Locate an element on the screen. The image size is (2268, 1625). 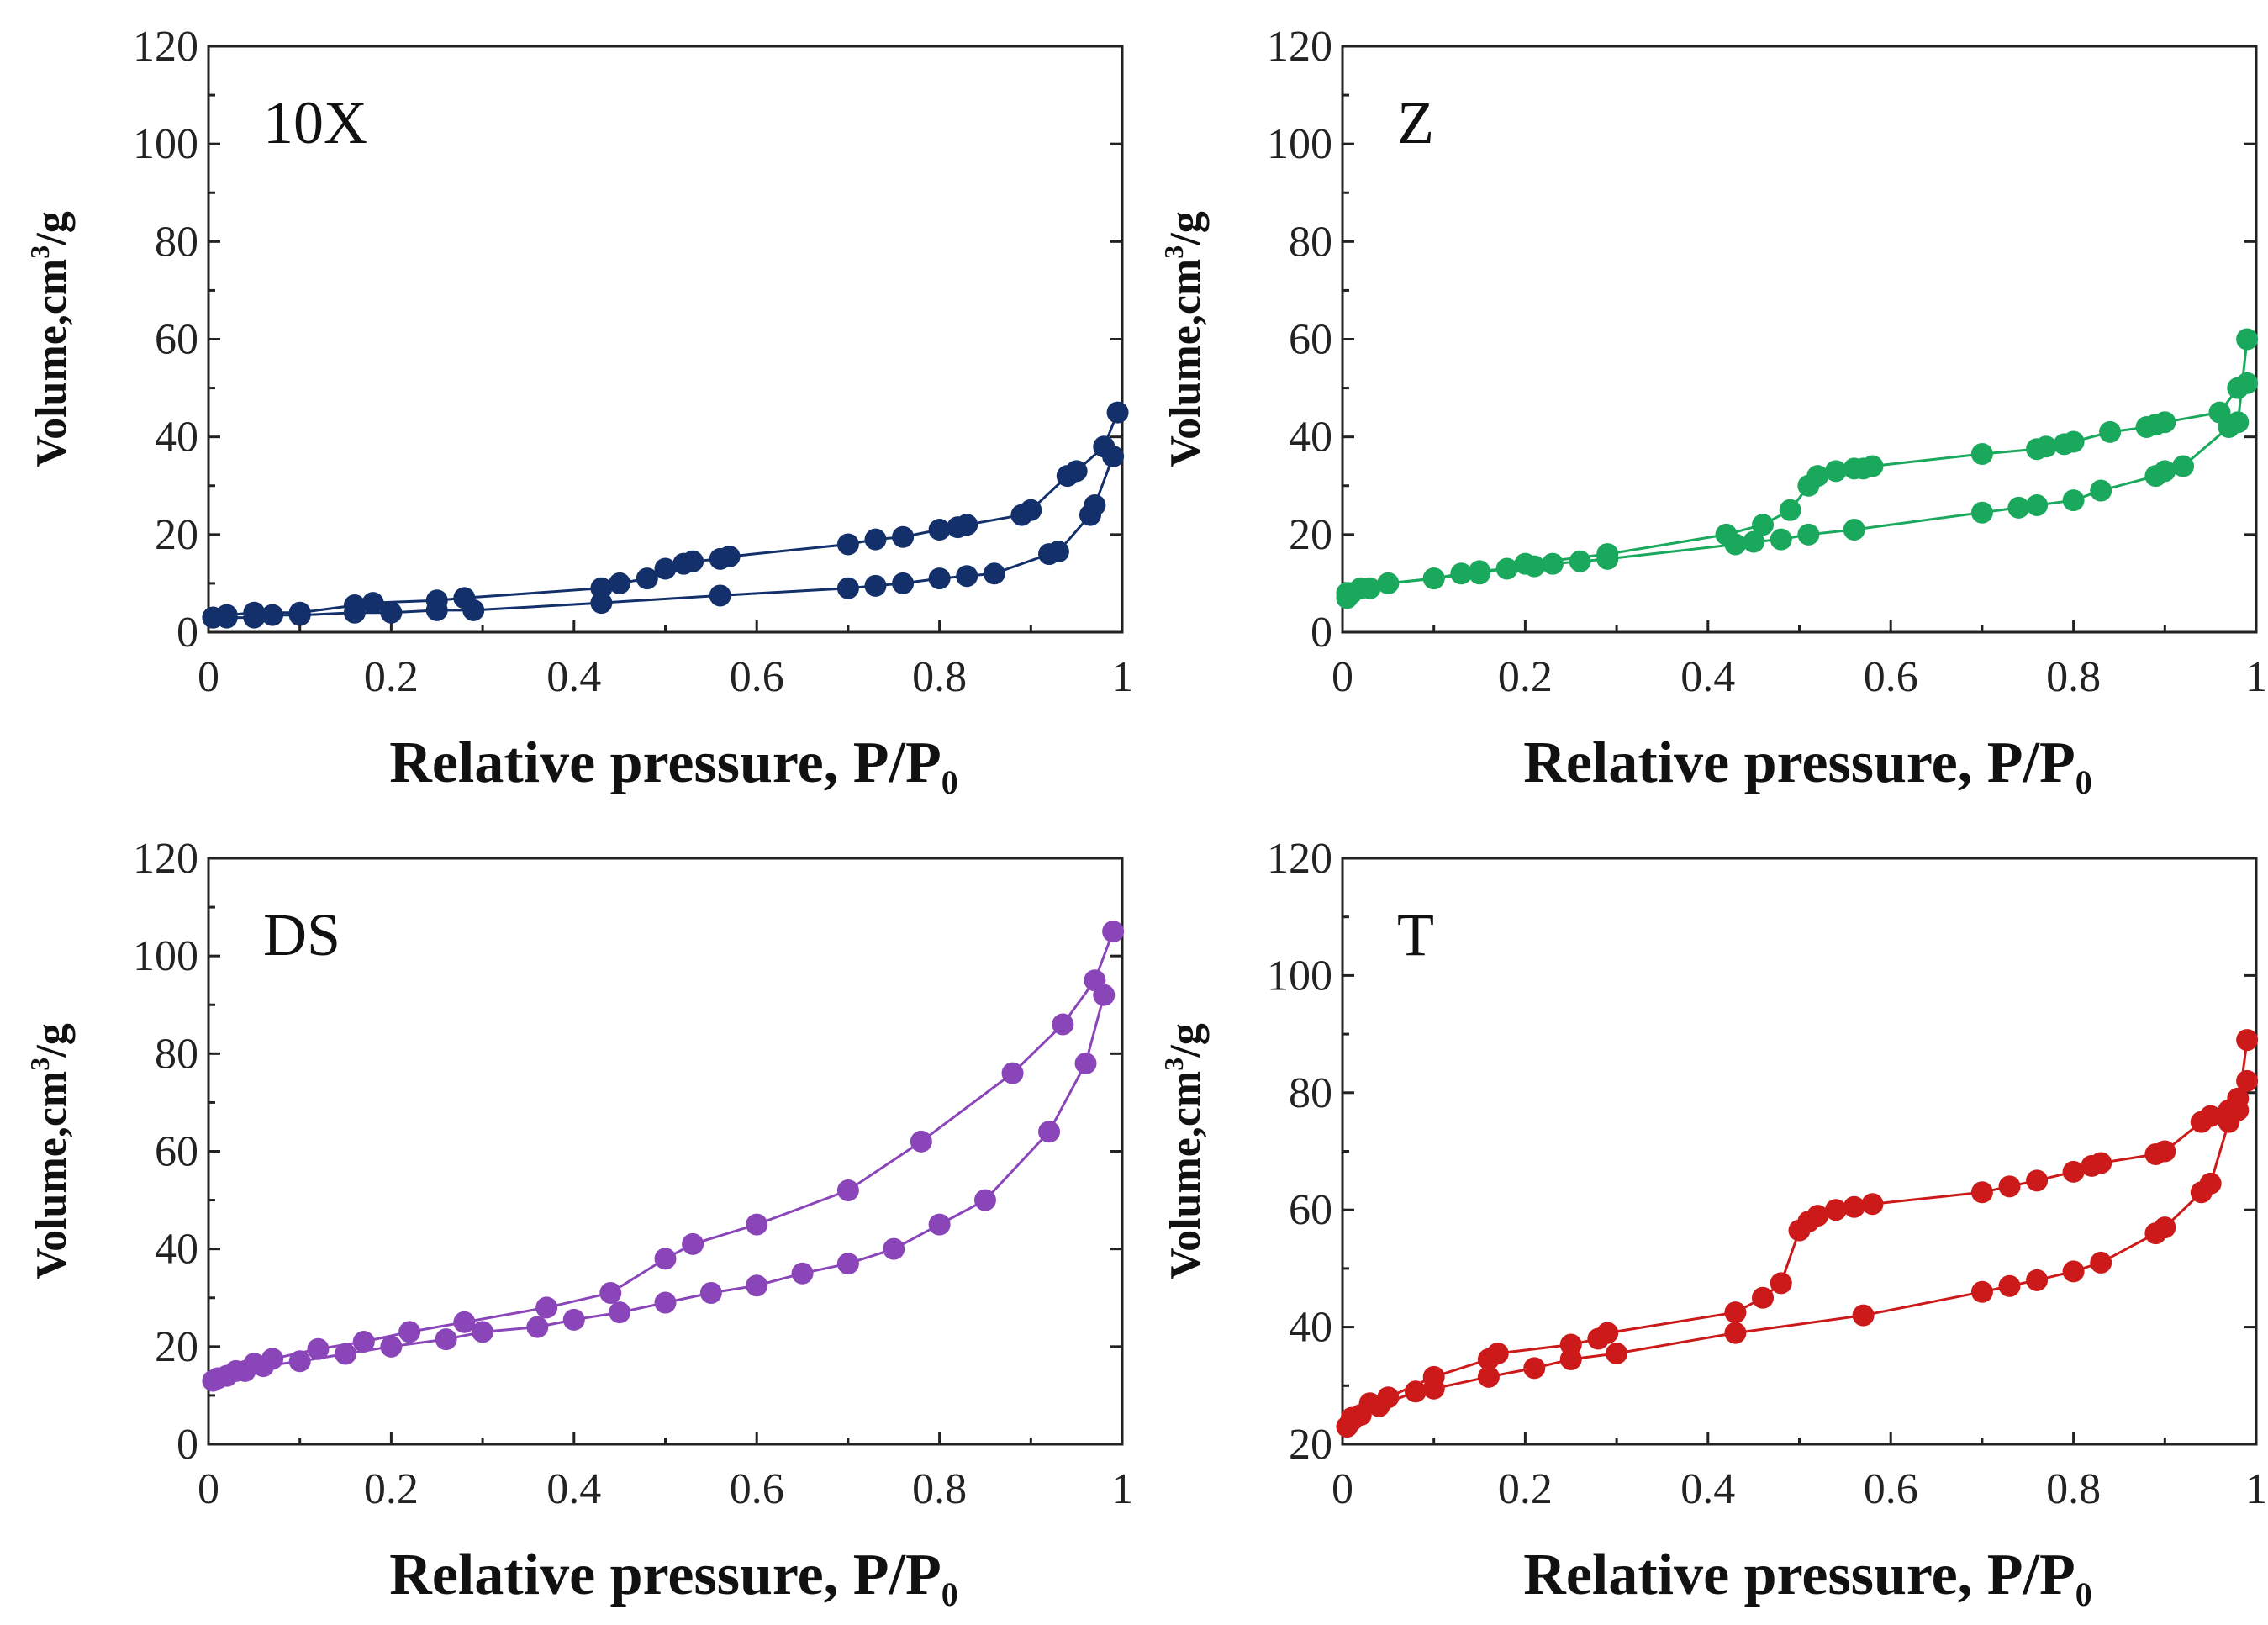
y-axis-title: Volume,cm3/g is located at coordinates (50, 339).